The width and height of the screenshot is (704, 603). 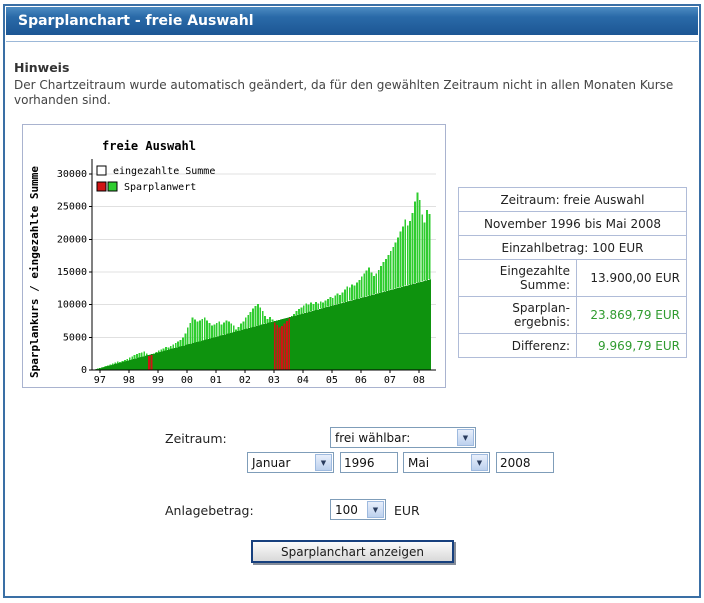 I want to click on svg-text: Sparplanwert, so click(x=160, y=187).